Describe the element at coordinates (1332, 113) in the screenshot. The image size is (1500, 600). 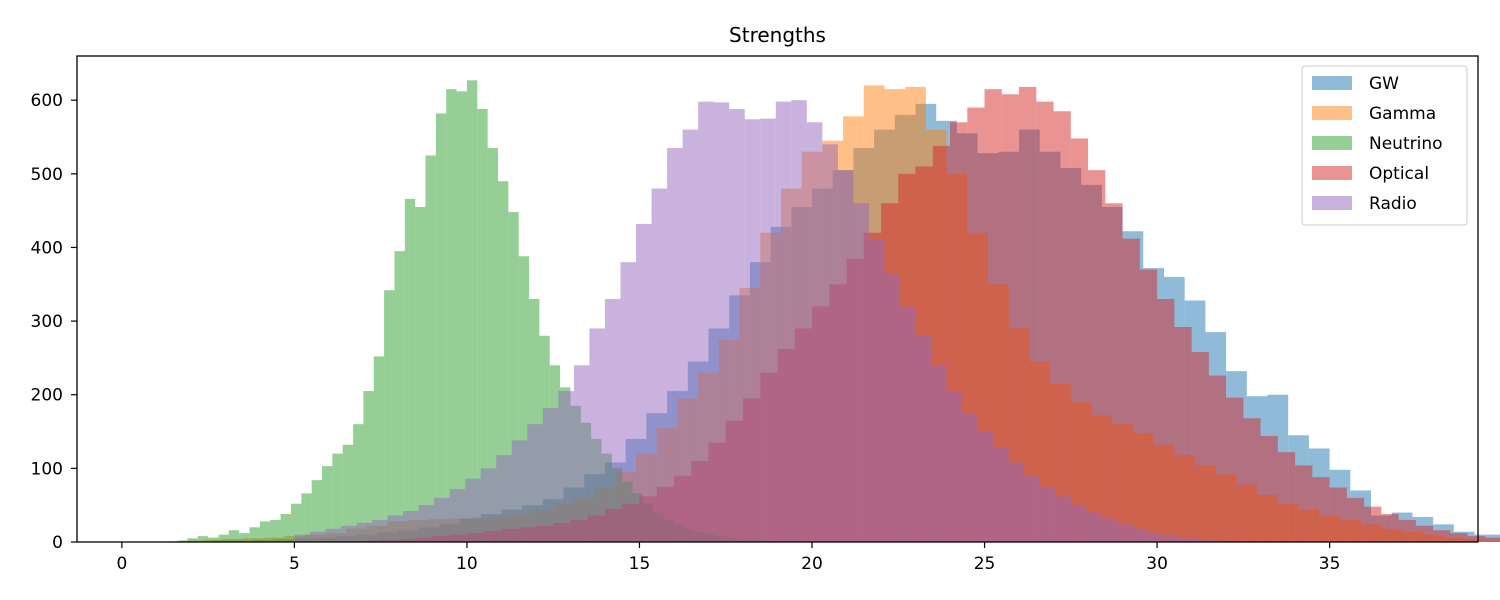
I see `legend-swatch-gamma` at that location.